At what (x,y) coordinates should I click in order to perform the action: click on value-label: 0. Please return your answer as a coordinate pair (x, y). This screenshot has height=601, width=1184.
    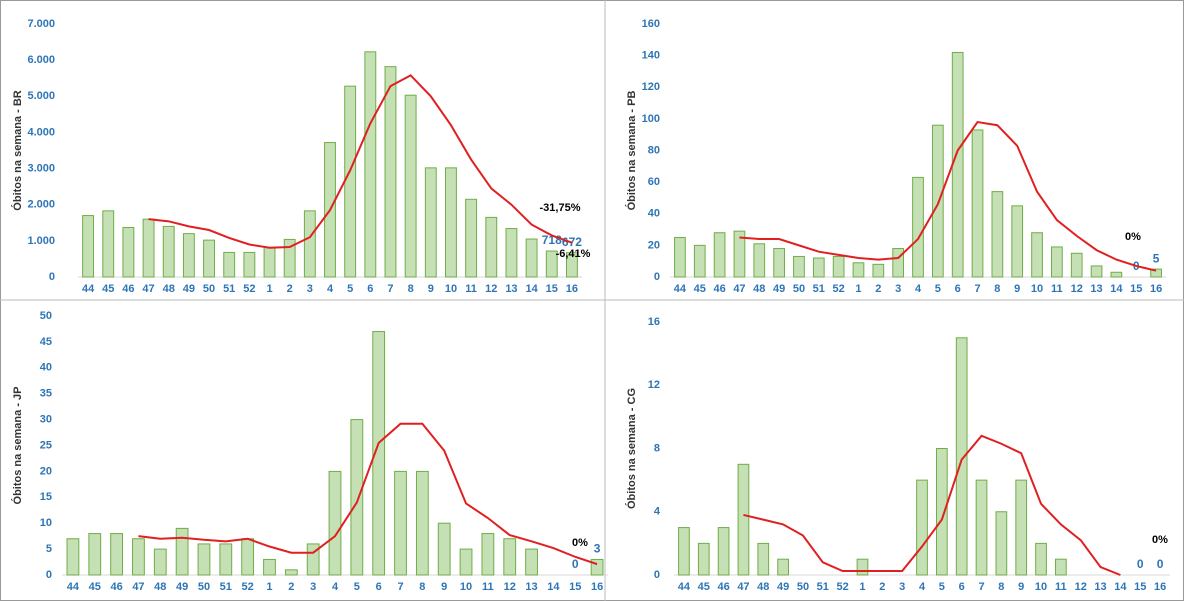
    Looking at the image, I should click on (575, 564).